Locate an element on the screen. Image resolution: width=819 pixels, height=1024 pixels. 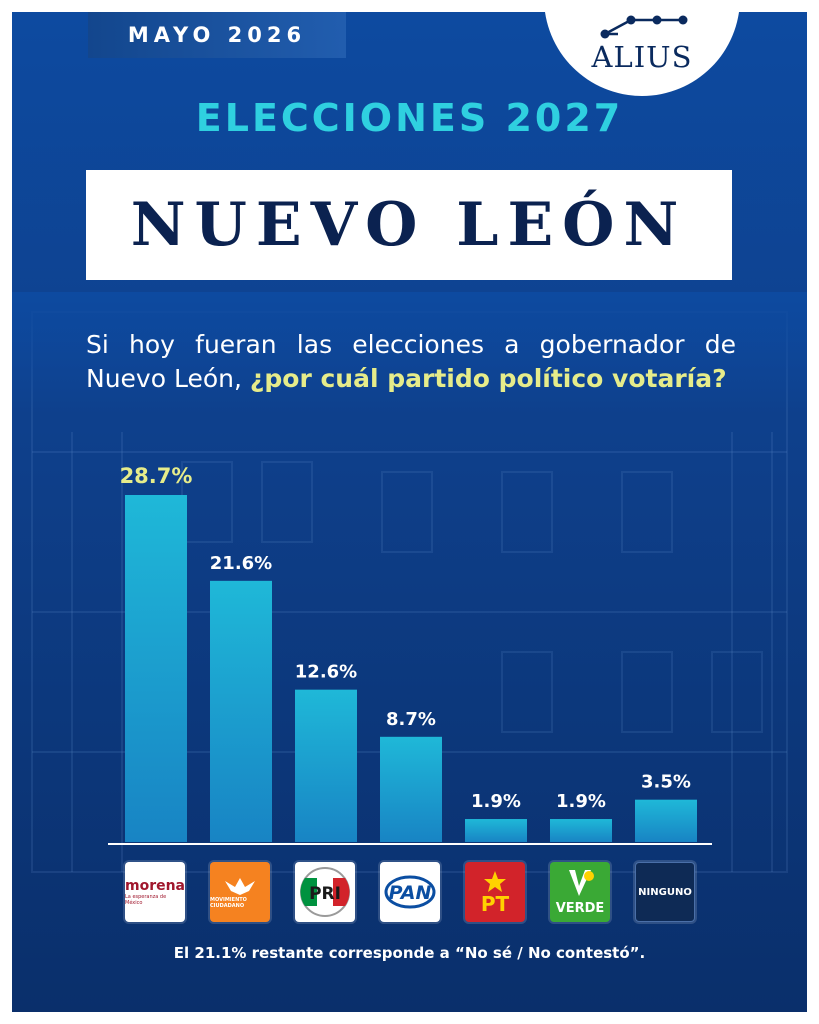
logo-movimiento-ciudadano: MOVIMIENTO CIUDADANO is located at coordinates (240, 892).